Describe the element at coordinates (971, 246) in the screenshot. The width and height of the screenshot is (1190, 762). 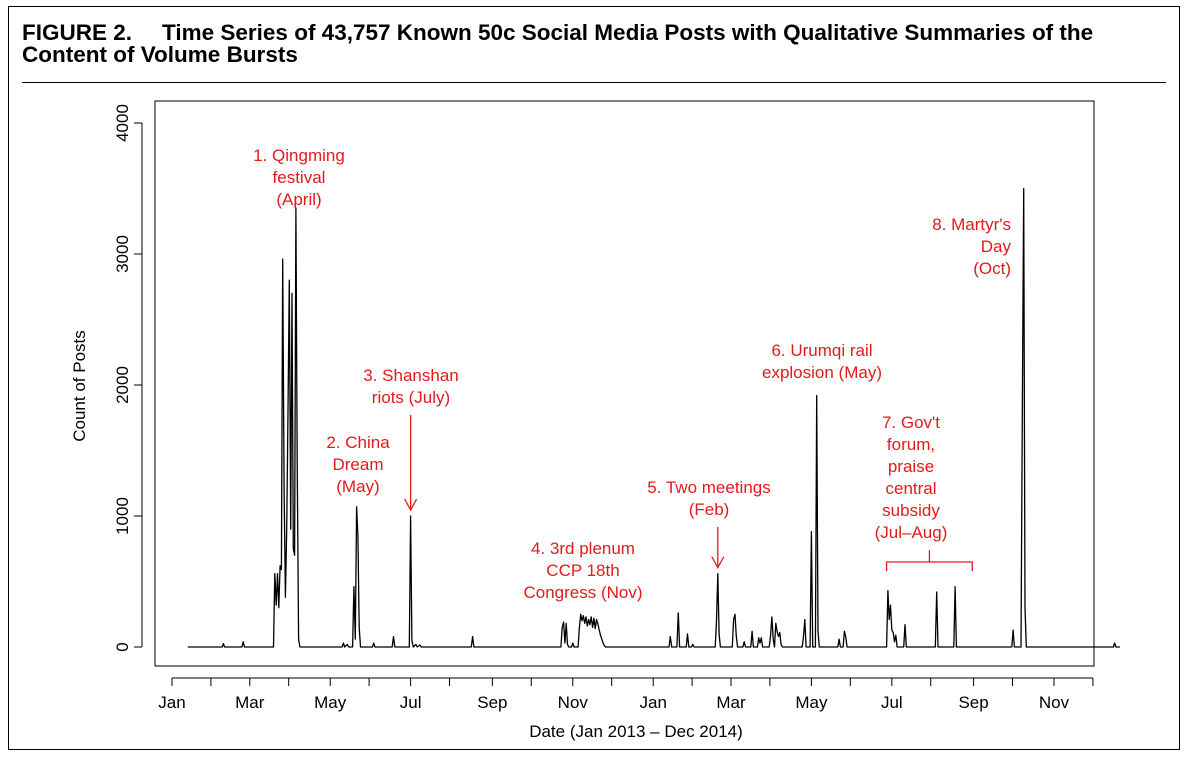
I see `annotation-8-text: 8. Martyr's Day (Oct)` at that location.